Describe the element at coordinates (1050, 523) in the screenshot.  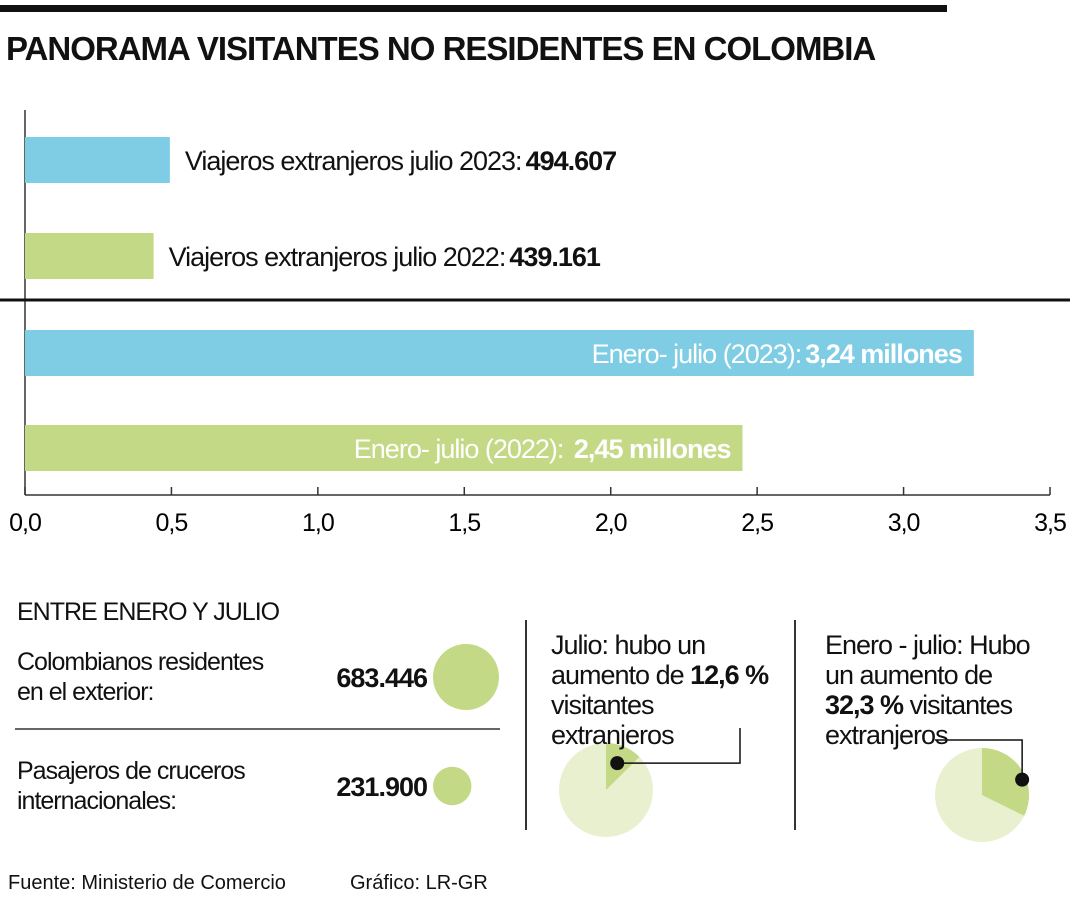
I see `x-tick-label: 3,5` at that location.